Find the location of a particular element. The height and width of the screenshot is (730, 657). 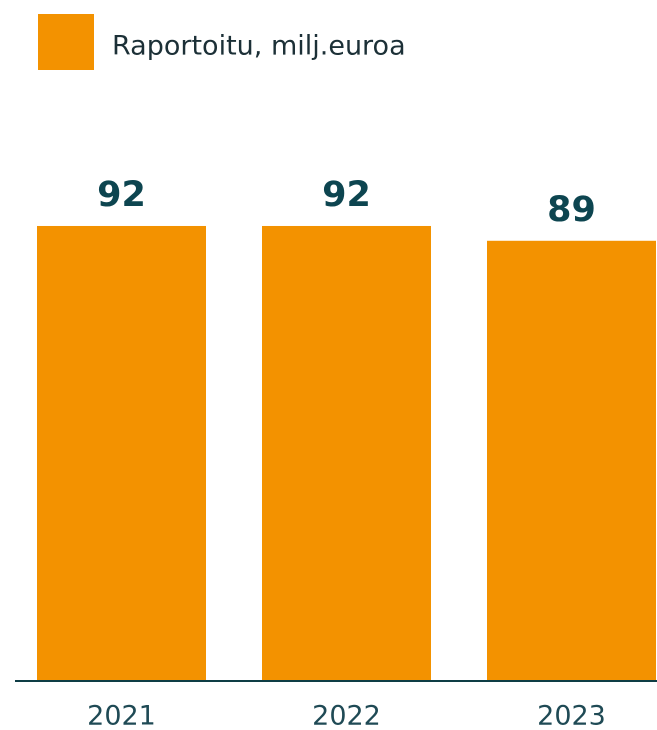

legend-swatch is located at coordinates (66, 42).